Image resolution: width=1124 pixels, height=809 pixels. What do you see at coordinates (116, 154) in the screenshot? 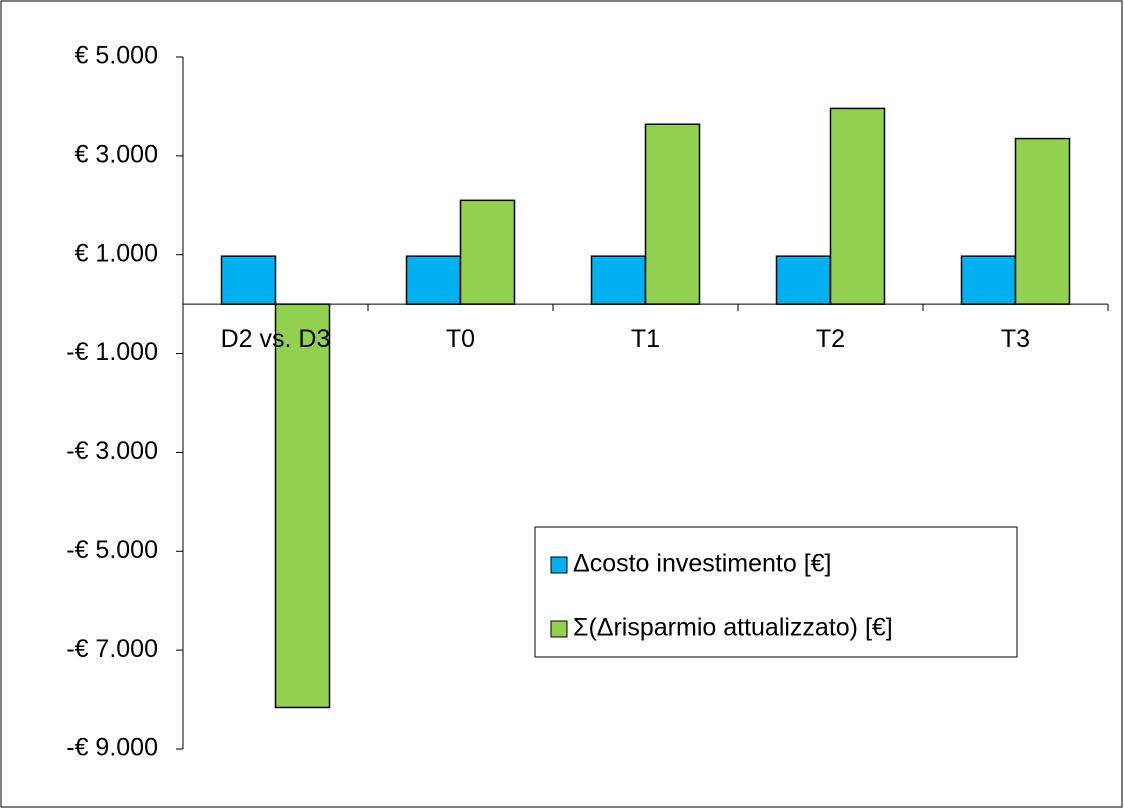
I see `y-tick-label: € 3.000` at bounding box center [116, 154].